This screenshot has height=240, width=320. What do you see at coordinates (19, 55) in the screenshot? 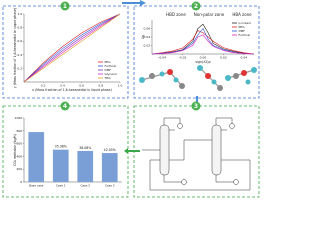
I see `y-tick-label: 0.4` at bounding box center [19, 55].